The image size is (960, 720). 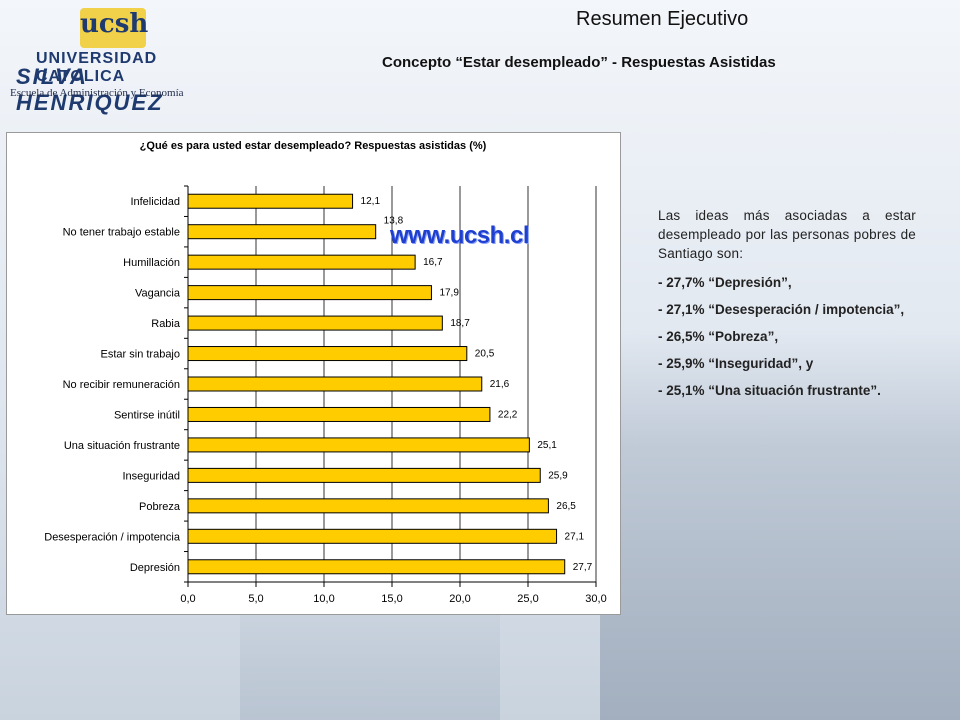 I want to click on summary-item-desc: “Depresión”,, so click(x=750, y=282).